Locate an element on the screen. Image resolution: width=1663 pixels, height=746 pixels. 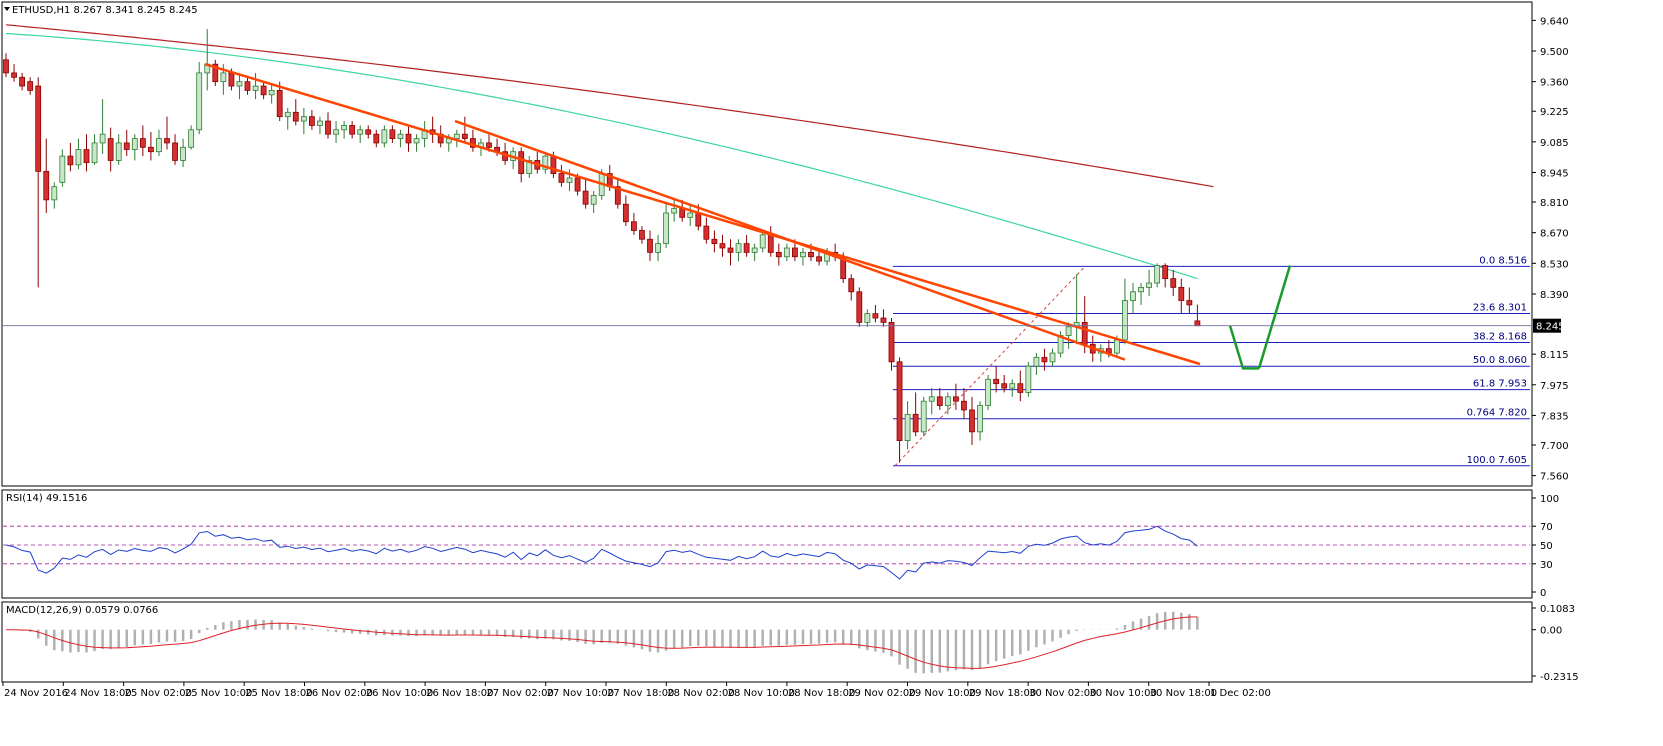
rsi-pane-frame is located at coordinates (767, 544).